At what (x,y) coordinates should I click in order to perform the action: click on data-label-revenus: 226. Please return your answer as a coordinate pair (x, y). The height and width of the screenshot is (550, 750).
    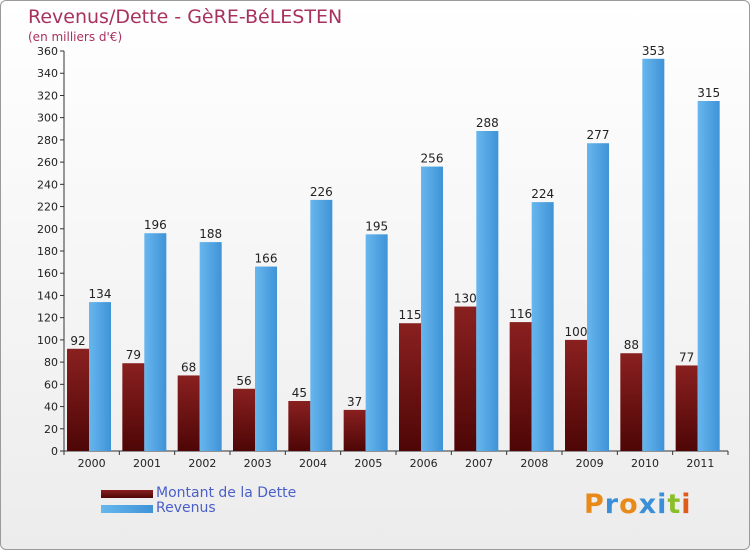
    Looking at the image, I should click on (321, 192).